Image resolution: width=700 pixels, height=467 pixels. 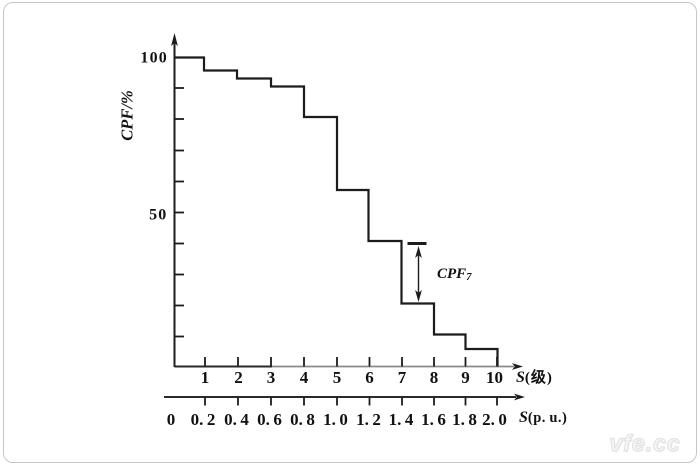 What do you see at coordinates (402, 377) in the screenshot?
I see `svg-text: 7` at bounding box center [402, 377].